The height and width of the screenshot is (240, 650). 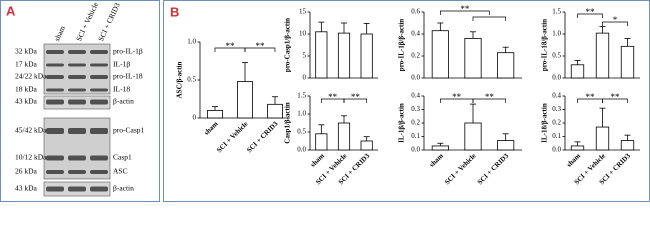 I want to click on y-axis-label: IL-18/β-actin, so click(x=545, y=123).